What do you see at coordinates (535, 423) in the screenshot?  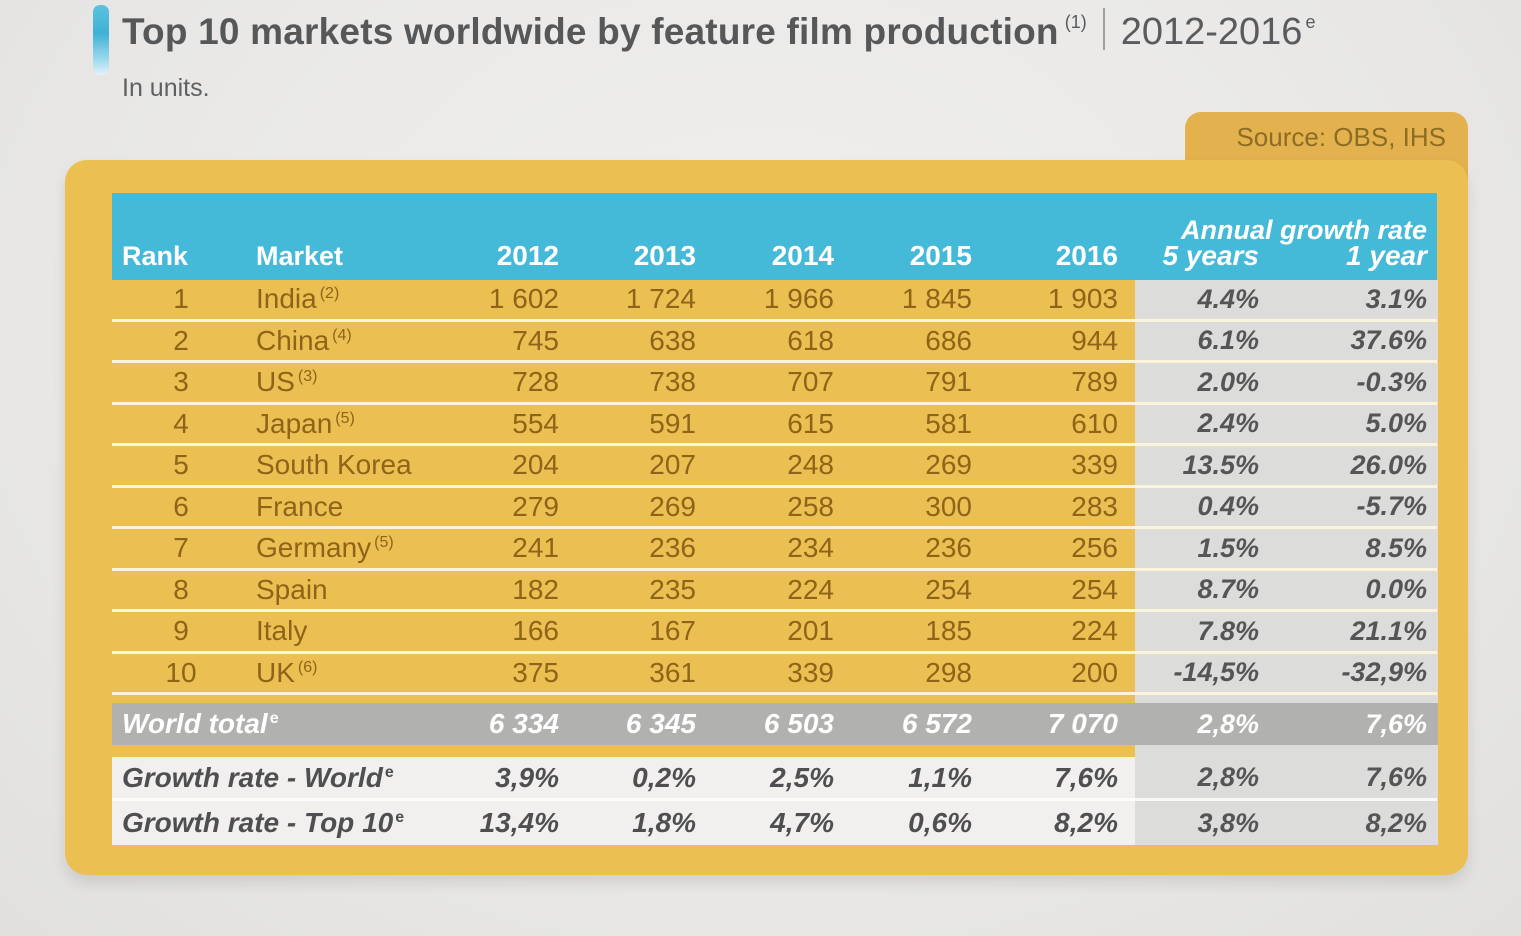 I see `value-2012-cell: 554` at bounding box center [535, 423].